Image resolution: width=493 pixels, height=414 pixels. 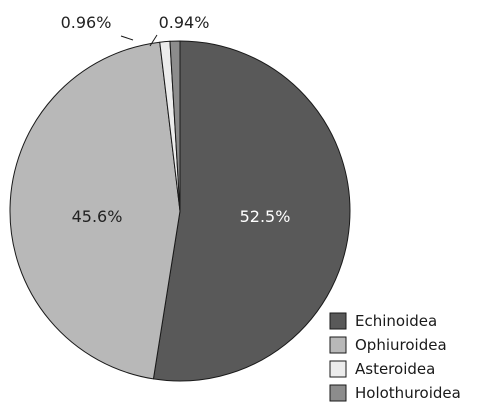 I want to click on slice-label-asteroidea: 0.96%, so click(x=86, y=22).